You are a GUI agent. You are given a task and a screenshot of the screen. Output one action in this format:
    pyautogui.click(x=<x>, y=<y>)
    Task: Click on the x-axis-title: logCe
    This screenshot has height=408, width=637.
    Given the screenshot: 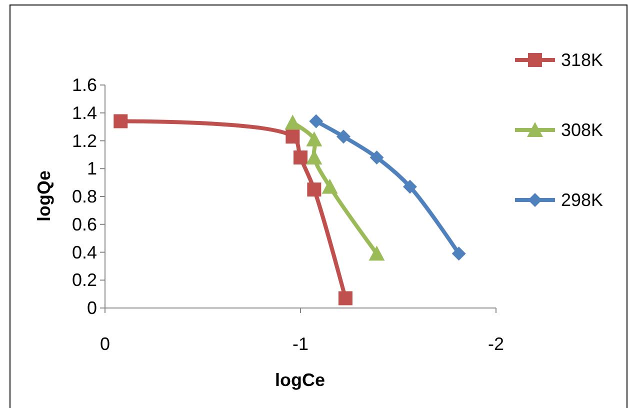 What is the action you would take?
    pyautogui.click(x=300, y=380)
    